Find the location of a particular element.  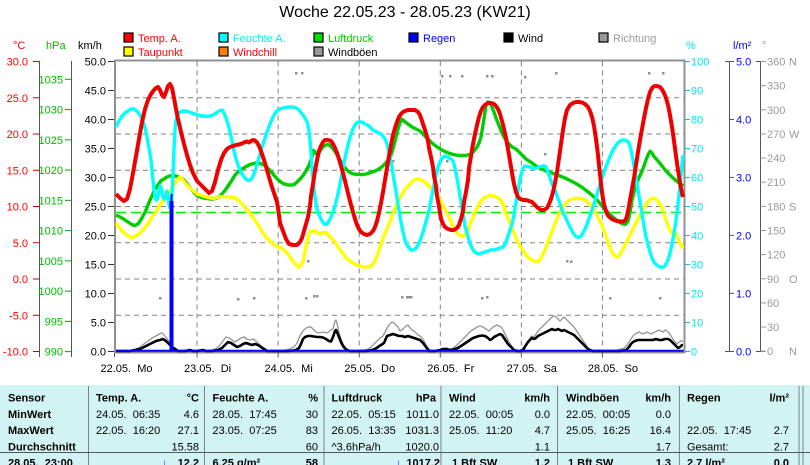

svg-text: 23.05. Di is located at coordinates (207, 369).